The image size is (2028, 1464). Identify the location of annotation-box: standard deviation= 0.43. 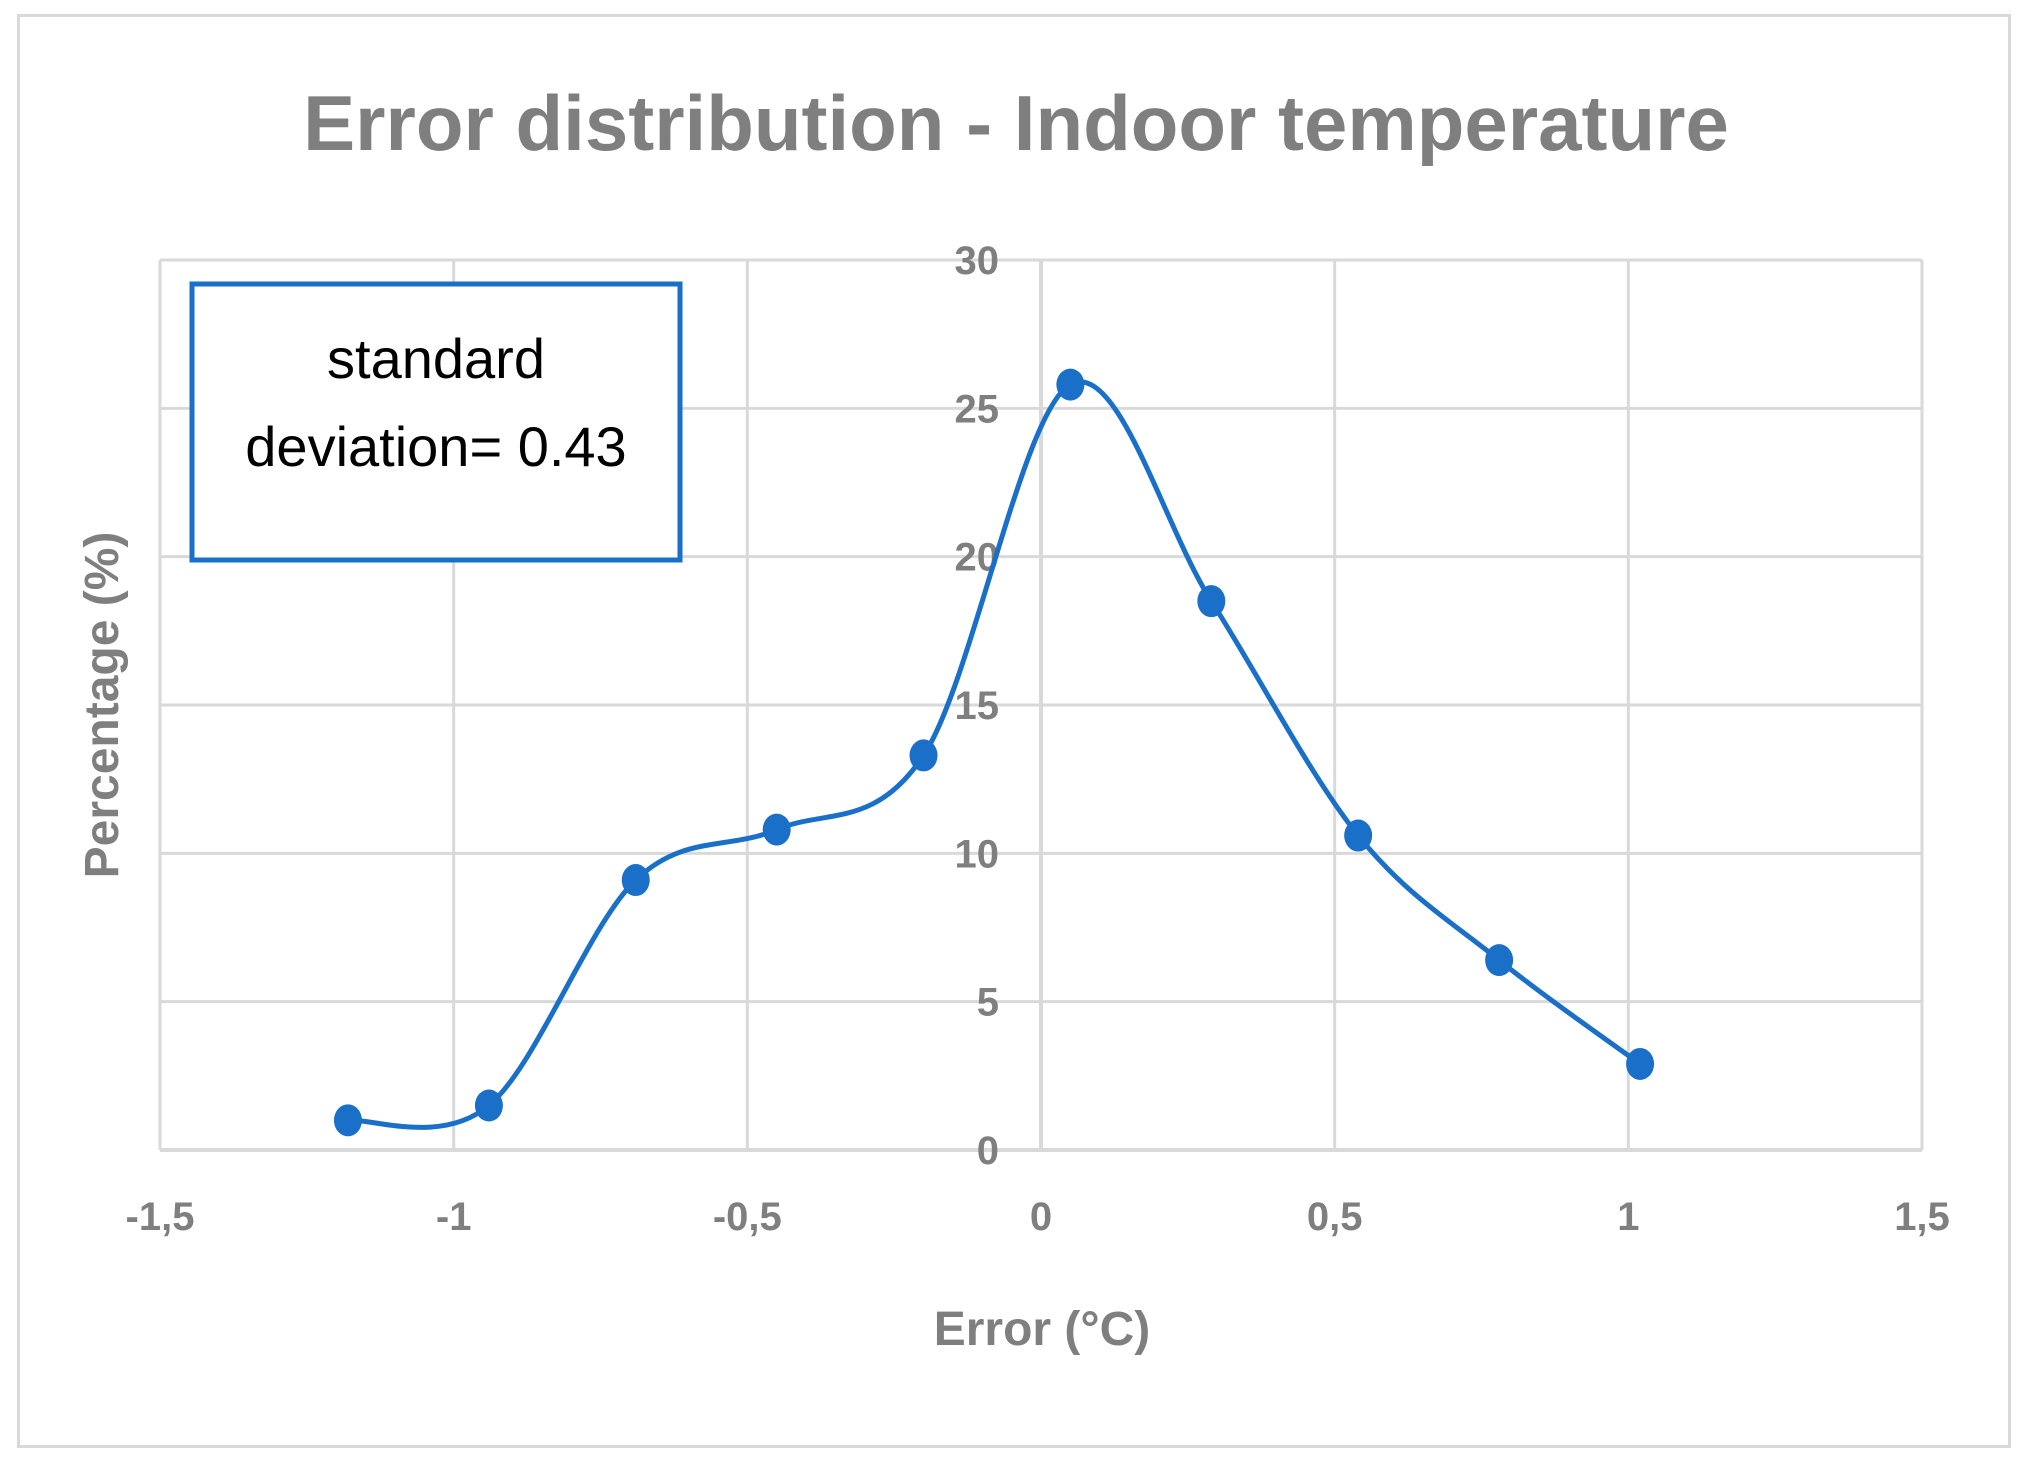
(436, 422).